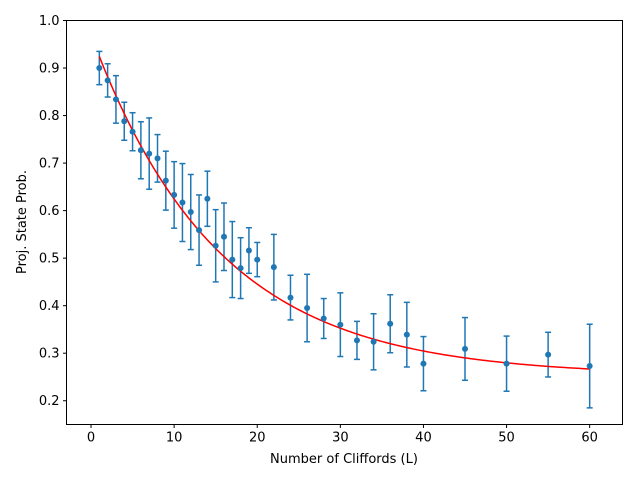  I want to click on y-tick-label: 0.7, so click(49, 164).